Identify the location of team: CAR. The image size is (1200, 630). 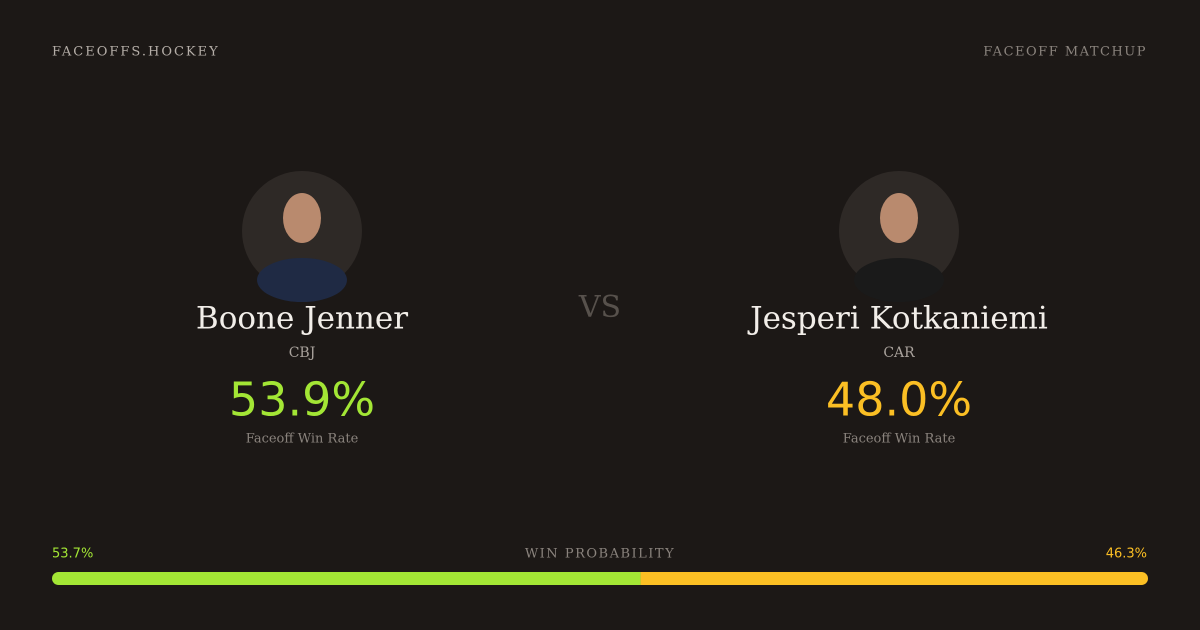
(899, 353).